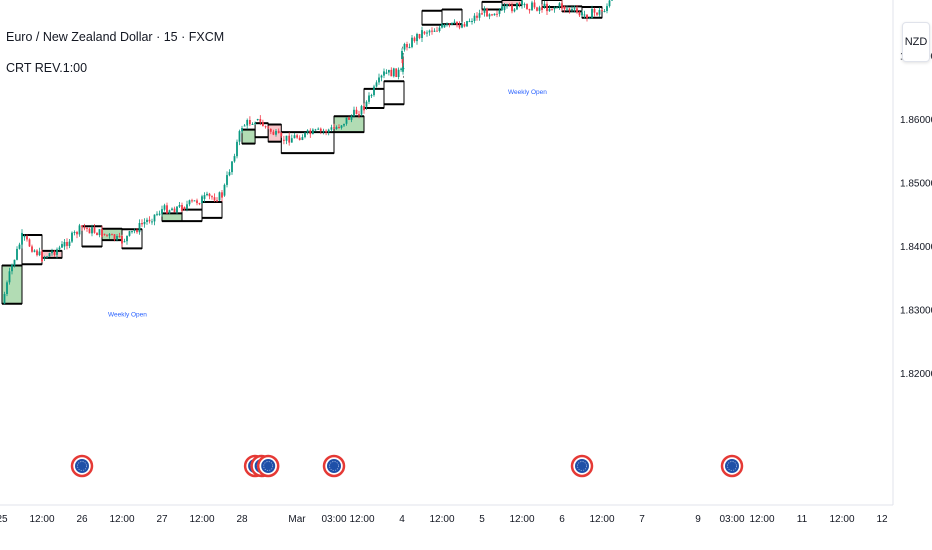  Describe the element at coordinates (916, 184) in the screenshot. I see `price-tick-label: 1.85000` at that location.